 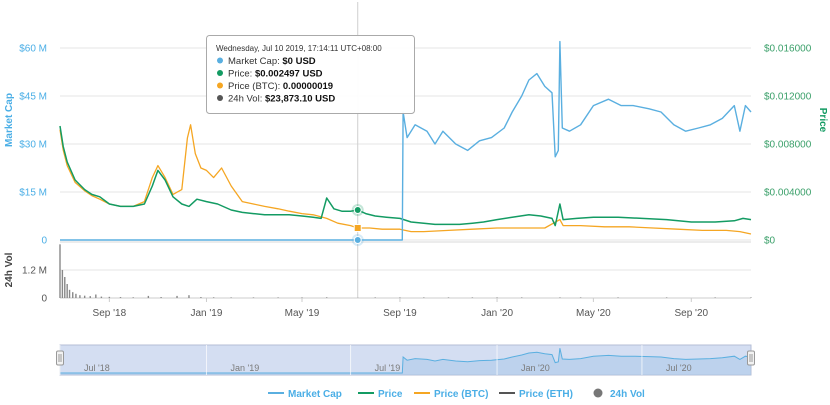 What do you see at coordinates (272, 61) in the screenshot?
I see `tooltip-row: Market Cap: $0 USD` at bounding box center [272, 61].